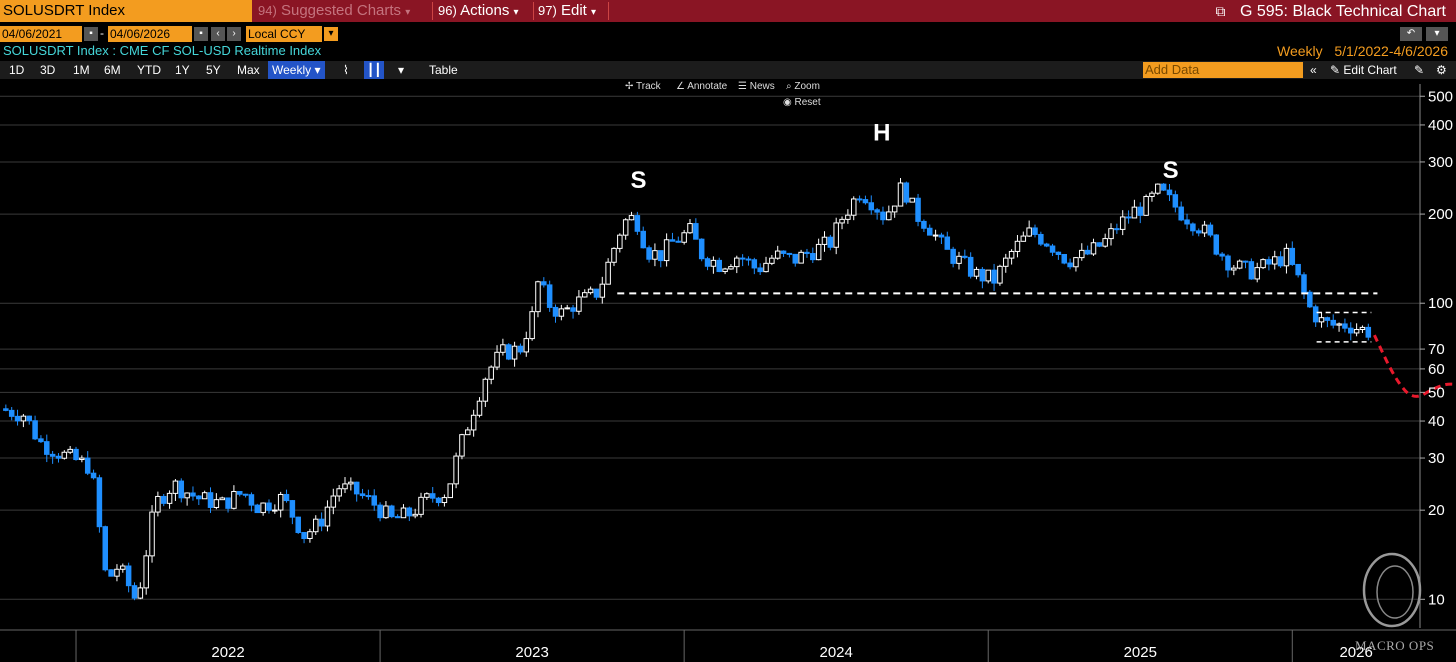  What do you see at coordinates (1313, 70) in the screenshot?
I see `collapse-icon: «` at bounding box center [1313, 70].